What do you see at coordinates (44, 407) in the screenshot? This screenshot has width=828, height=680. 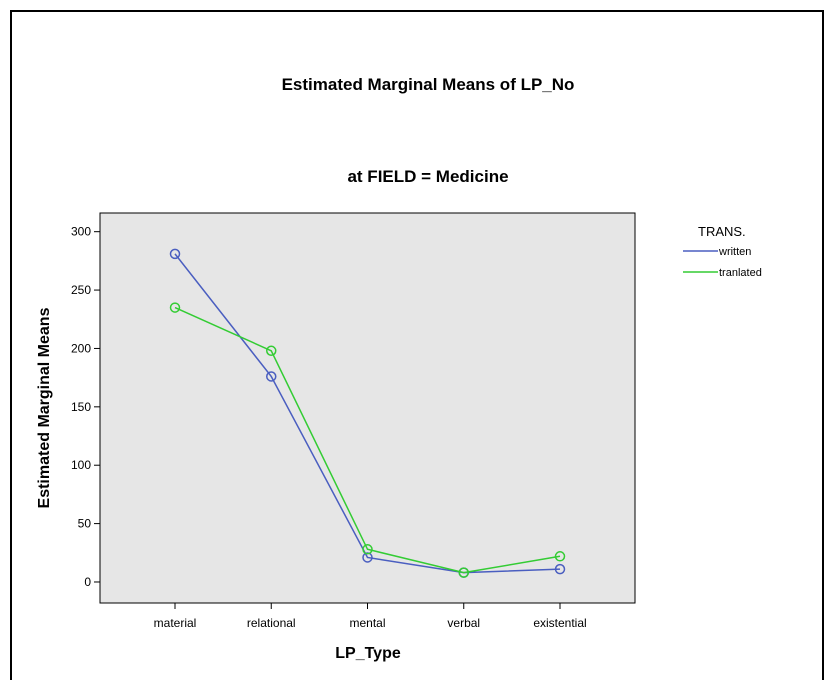 I see `y-axis-title: Estimated Marginal Means` at bounding box center [44, 407].